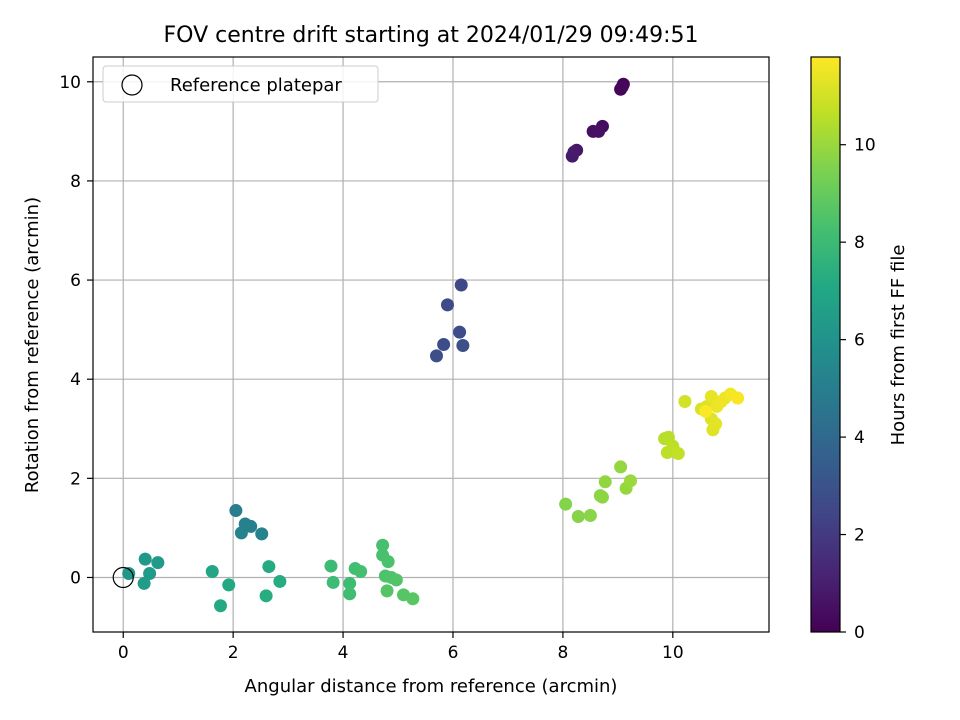 This screenshot has height=720, width=960. I want to click on reference-platepar-point, so click(123, 577).